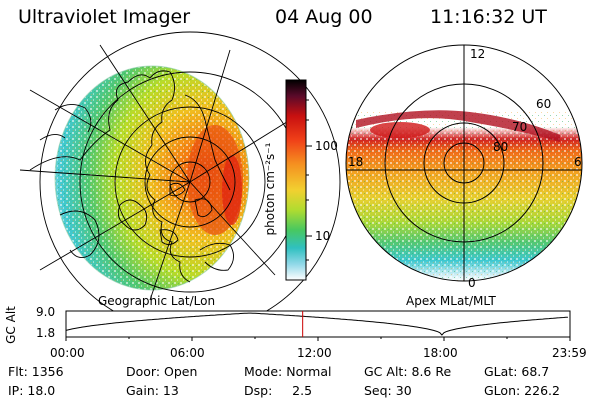 This screenshot has width=600, height=400. What do you see at coordinates (578, 162) in the screenshot?
I see `mlt-label-6: 6` at bounding box center [578, 162].